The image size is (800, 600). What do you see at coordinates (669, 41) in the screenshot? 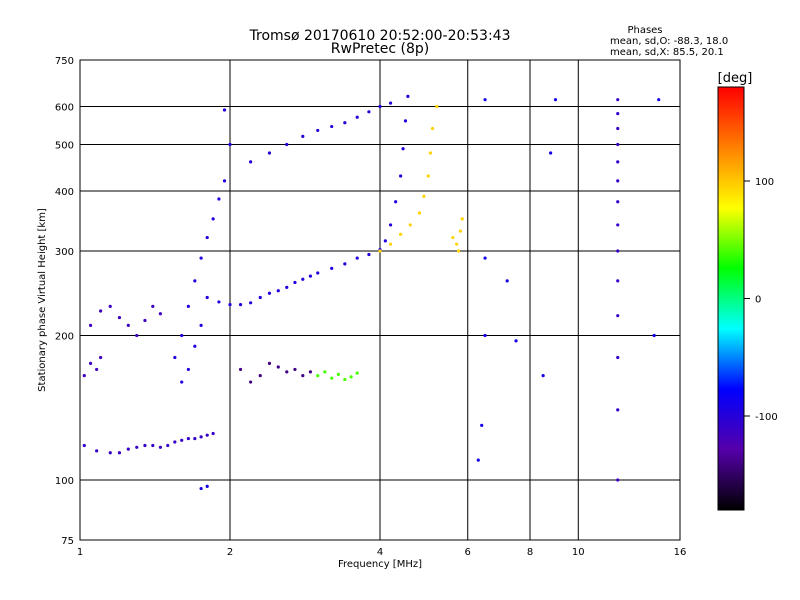
I see `phase-stats-o: mean, sd,O: -88.3, 18.0` at bounding box center [669, 41].